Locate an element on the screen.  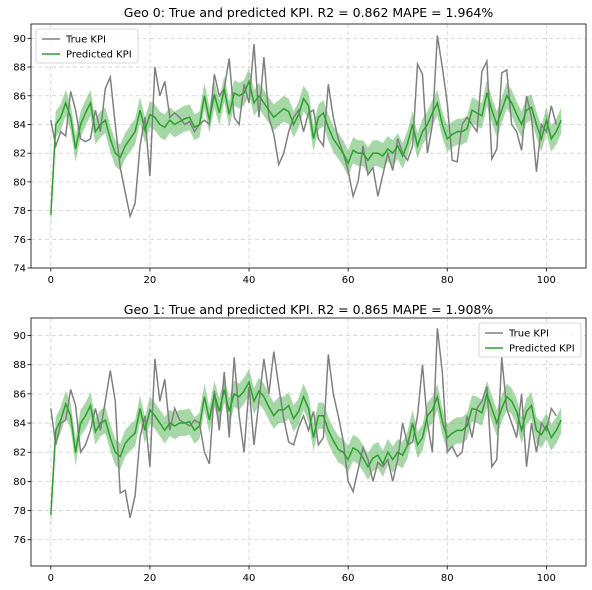
y-tick-label: 74 is located at coordinates (19, 269).